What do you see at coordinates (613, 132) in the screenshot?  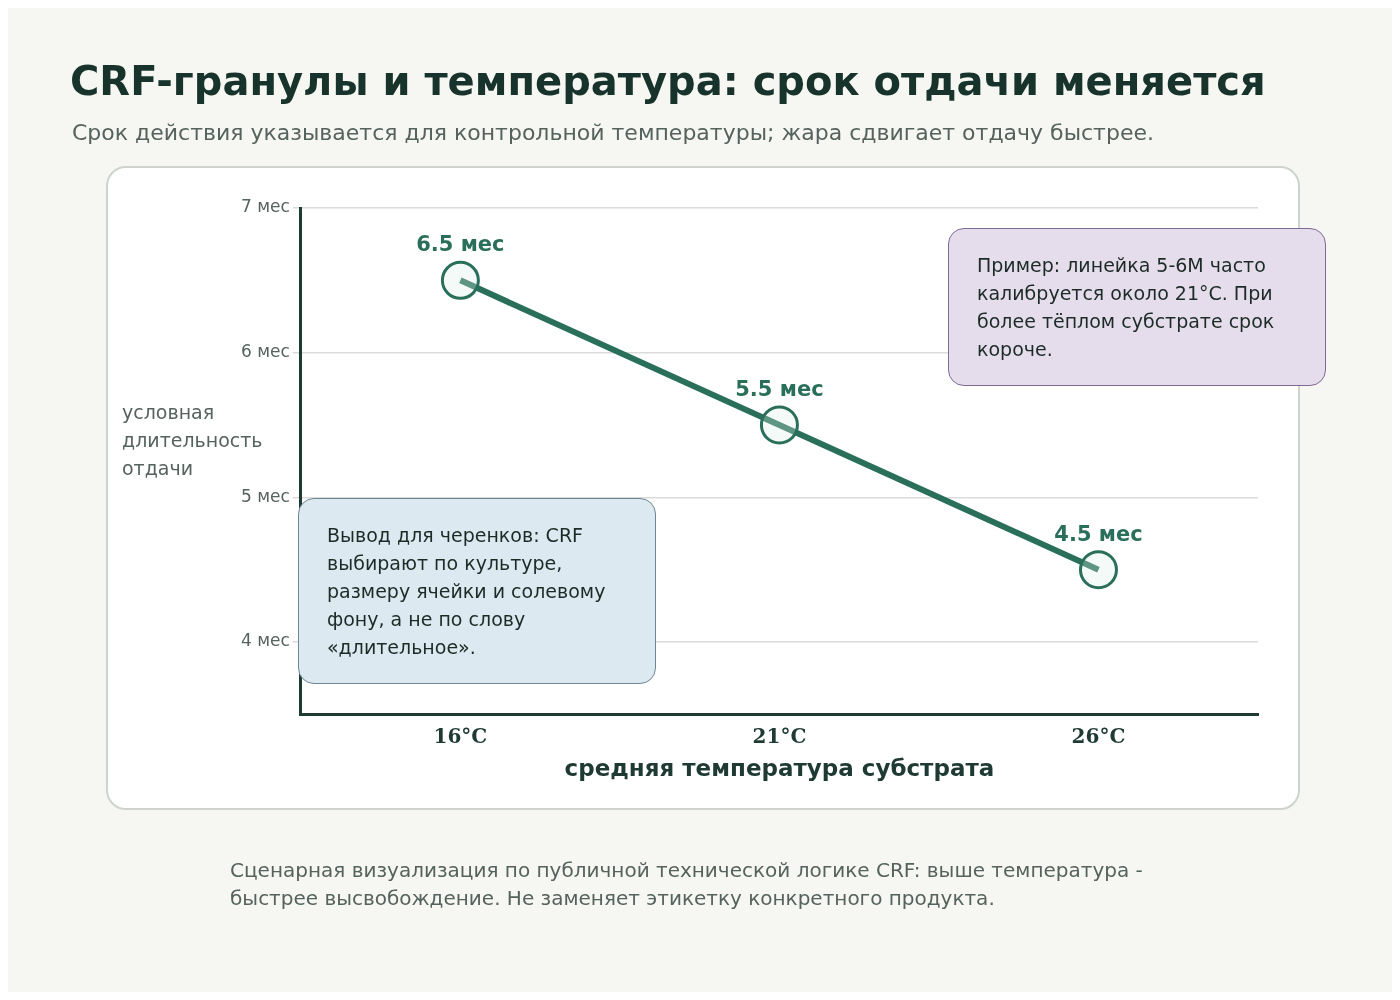 I see `chart-subtitle: Срок действия указывается для контрольной температуры; жара сдвигает отдачу быстрее.` at bounding box center [613, 132].